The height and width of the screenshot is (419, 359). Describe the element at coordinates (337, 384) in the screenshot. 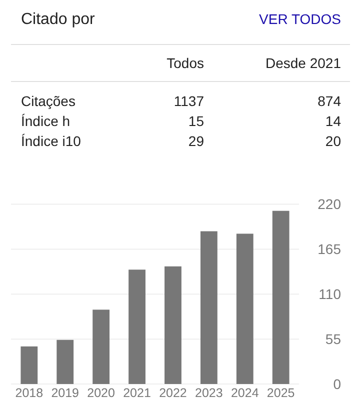

I see `y-tick-label: 0` at that location.